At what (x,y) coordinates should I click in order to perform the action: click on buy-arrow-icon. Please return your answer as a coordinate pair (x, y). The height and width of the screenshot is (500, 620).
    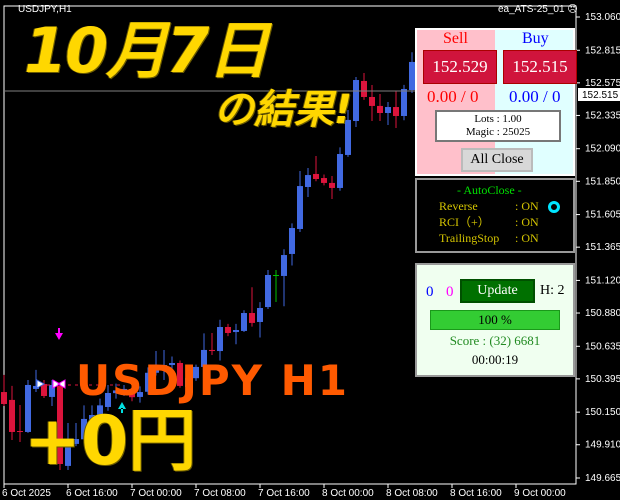
    Looking at the image, I should click on (122, 407).